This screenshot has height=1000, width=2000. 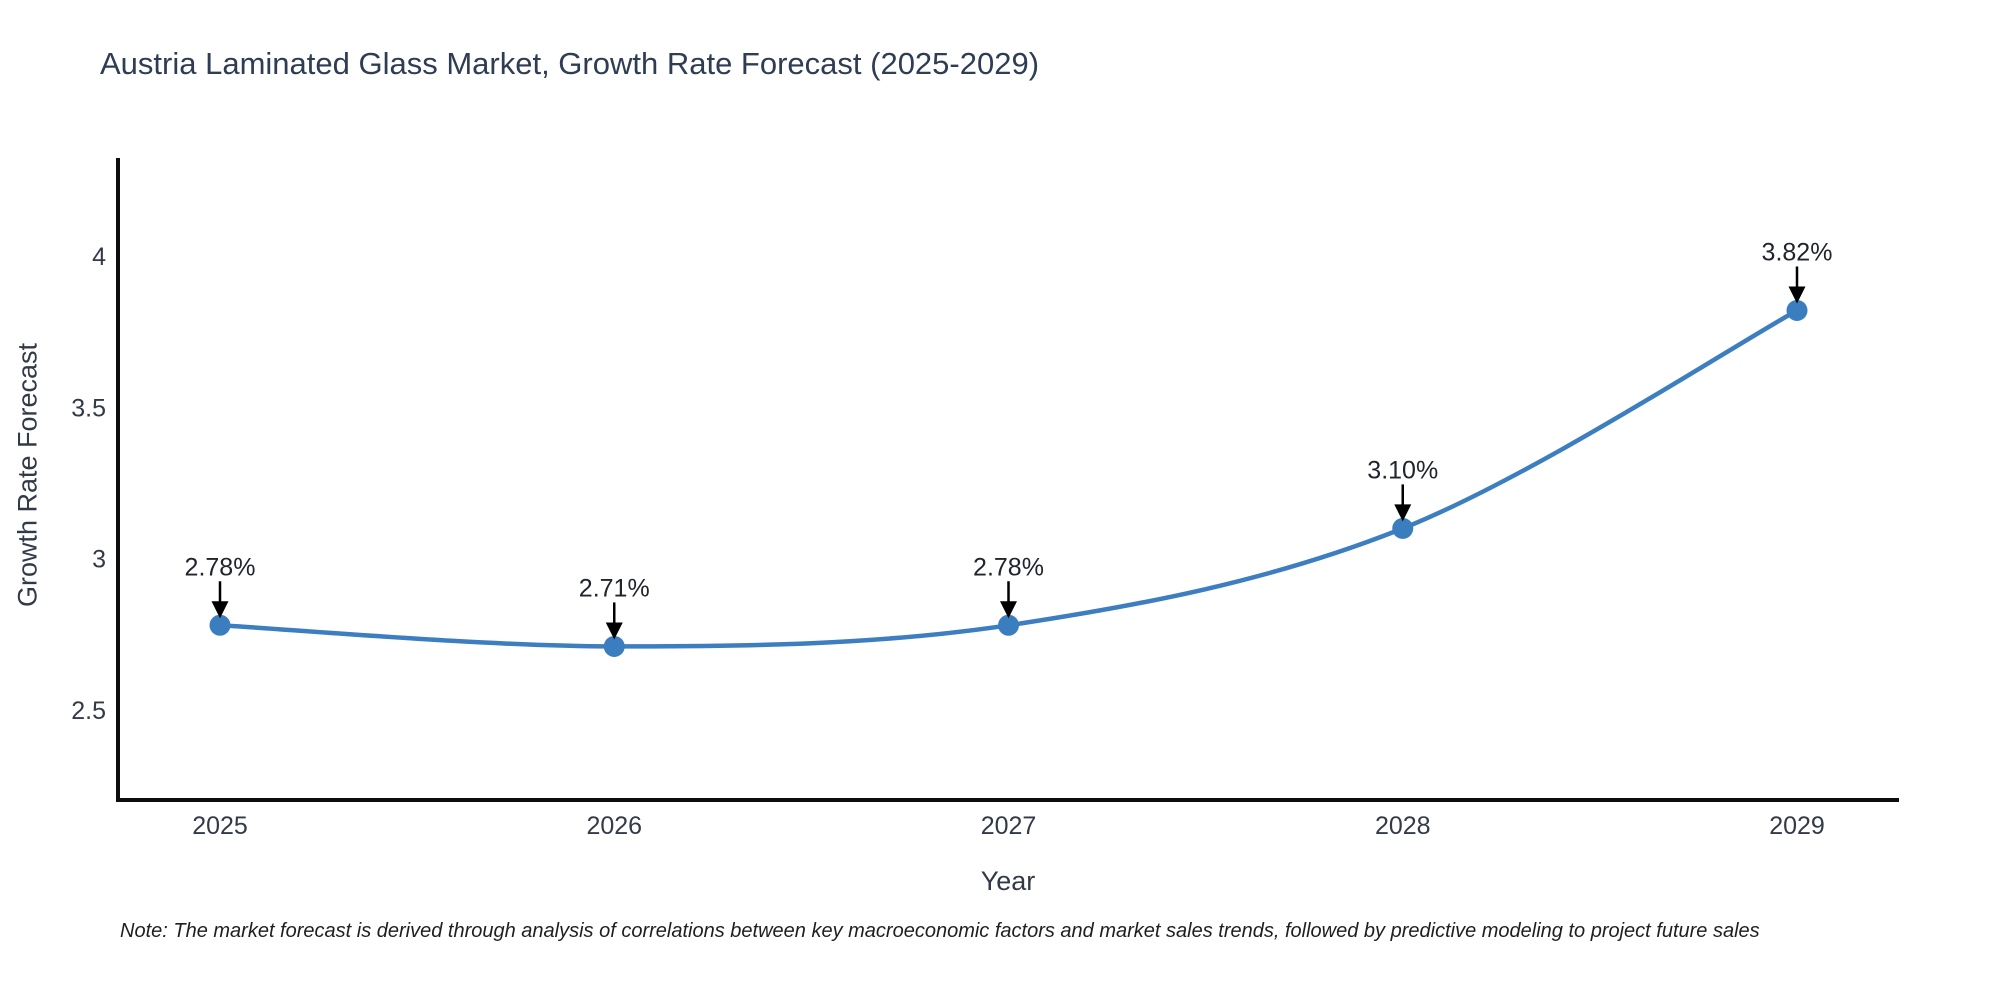 I want to click on data-point-label: 2.71%, so click(x=614, y=588).